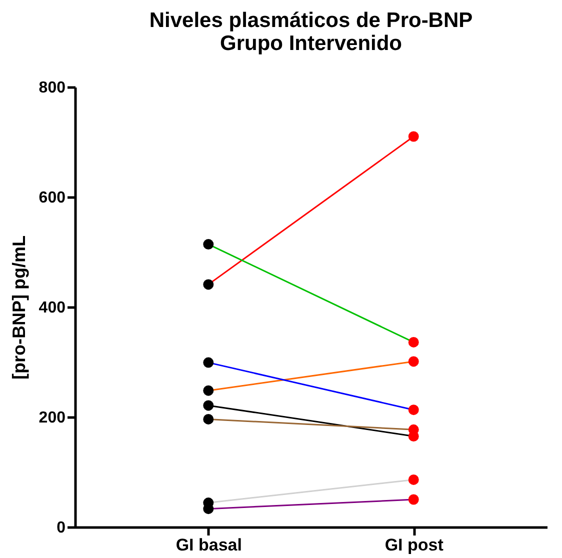  What do you see at coordinates (52, 418) in the screenshot?
I see `y-tick-label: 200` at bounding box center [52, 418].